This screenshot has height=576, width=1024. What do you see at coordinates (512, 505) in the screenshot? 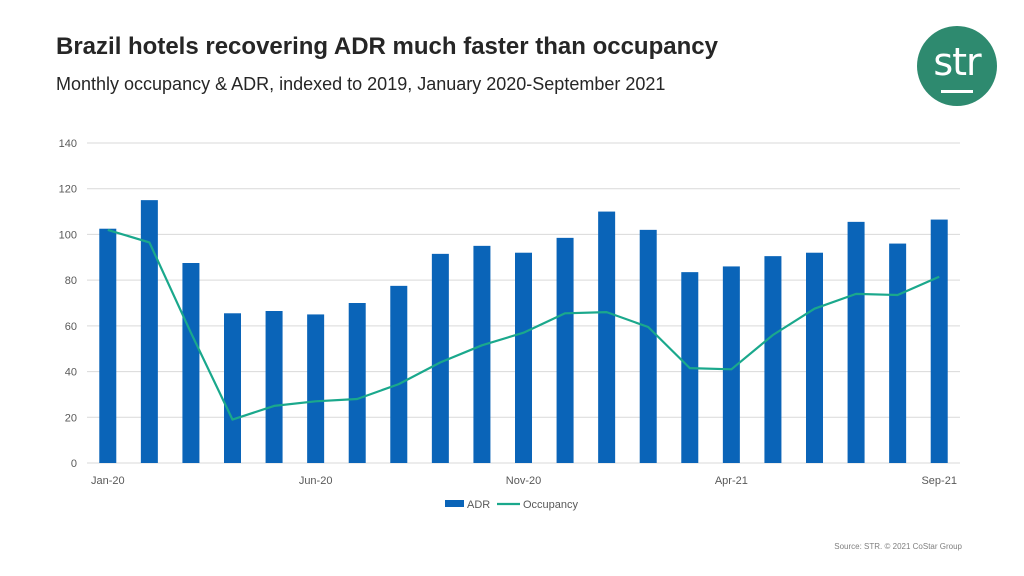
I see `chart-legend: ADR Occupancy` at bounding box center [512, 505].